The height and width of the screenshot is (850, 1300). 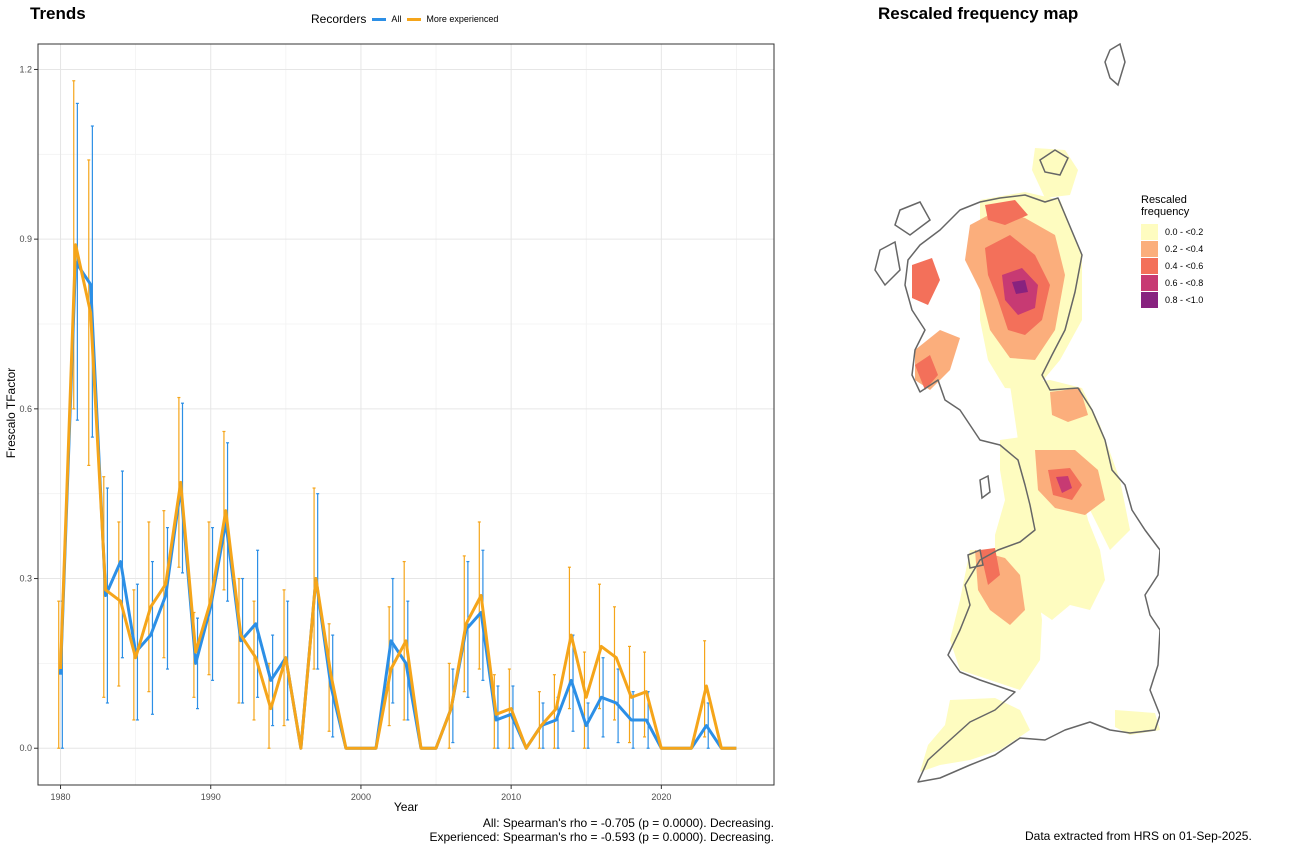 I want to click on coastline-great-britain, so click(x=1032, y=488).